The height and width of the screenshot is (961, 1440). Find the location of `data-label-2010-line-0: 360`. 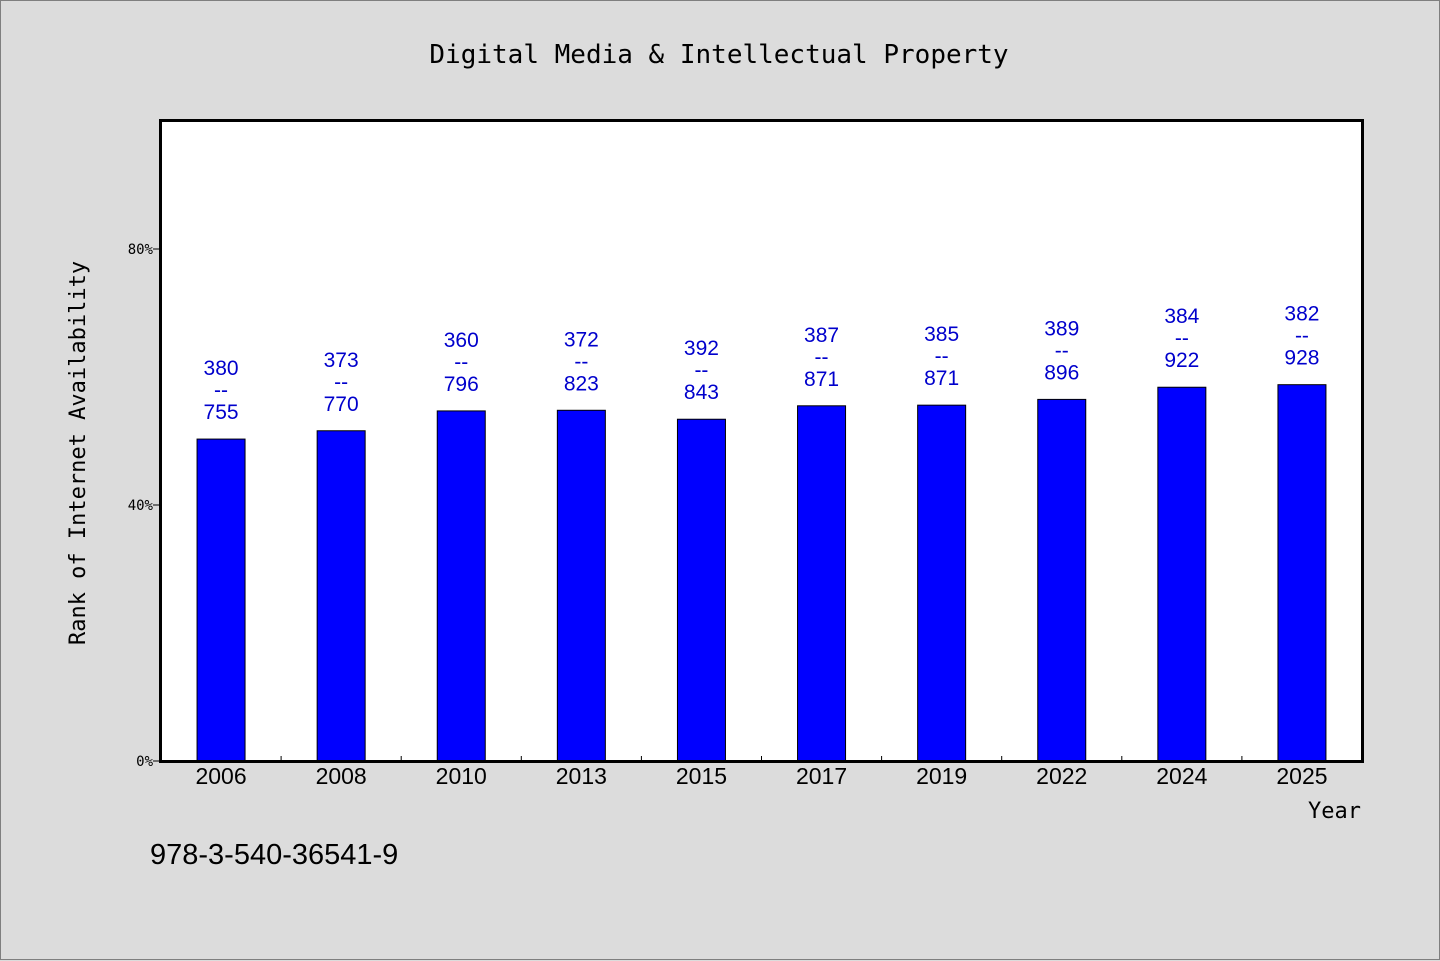

data-label-2010-line-0: 360 is located at coordinates (461, 340).